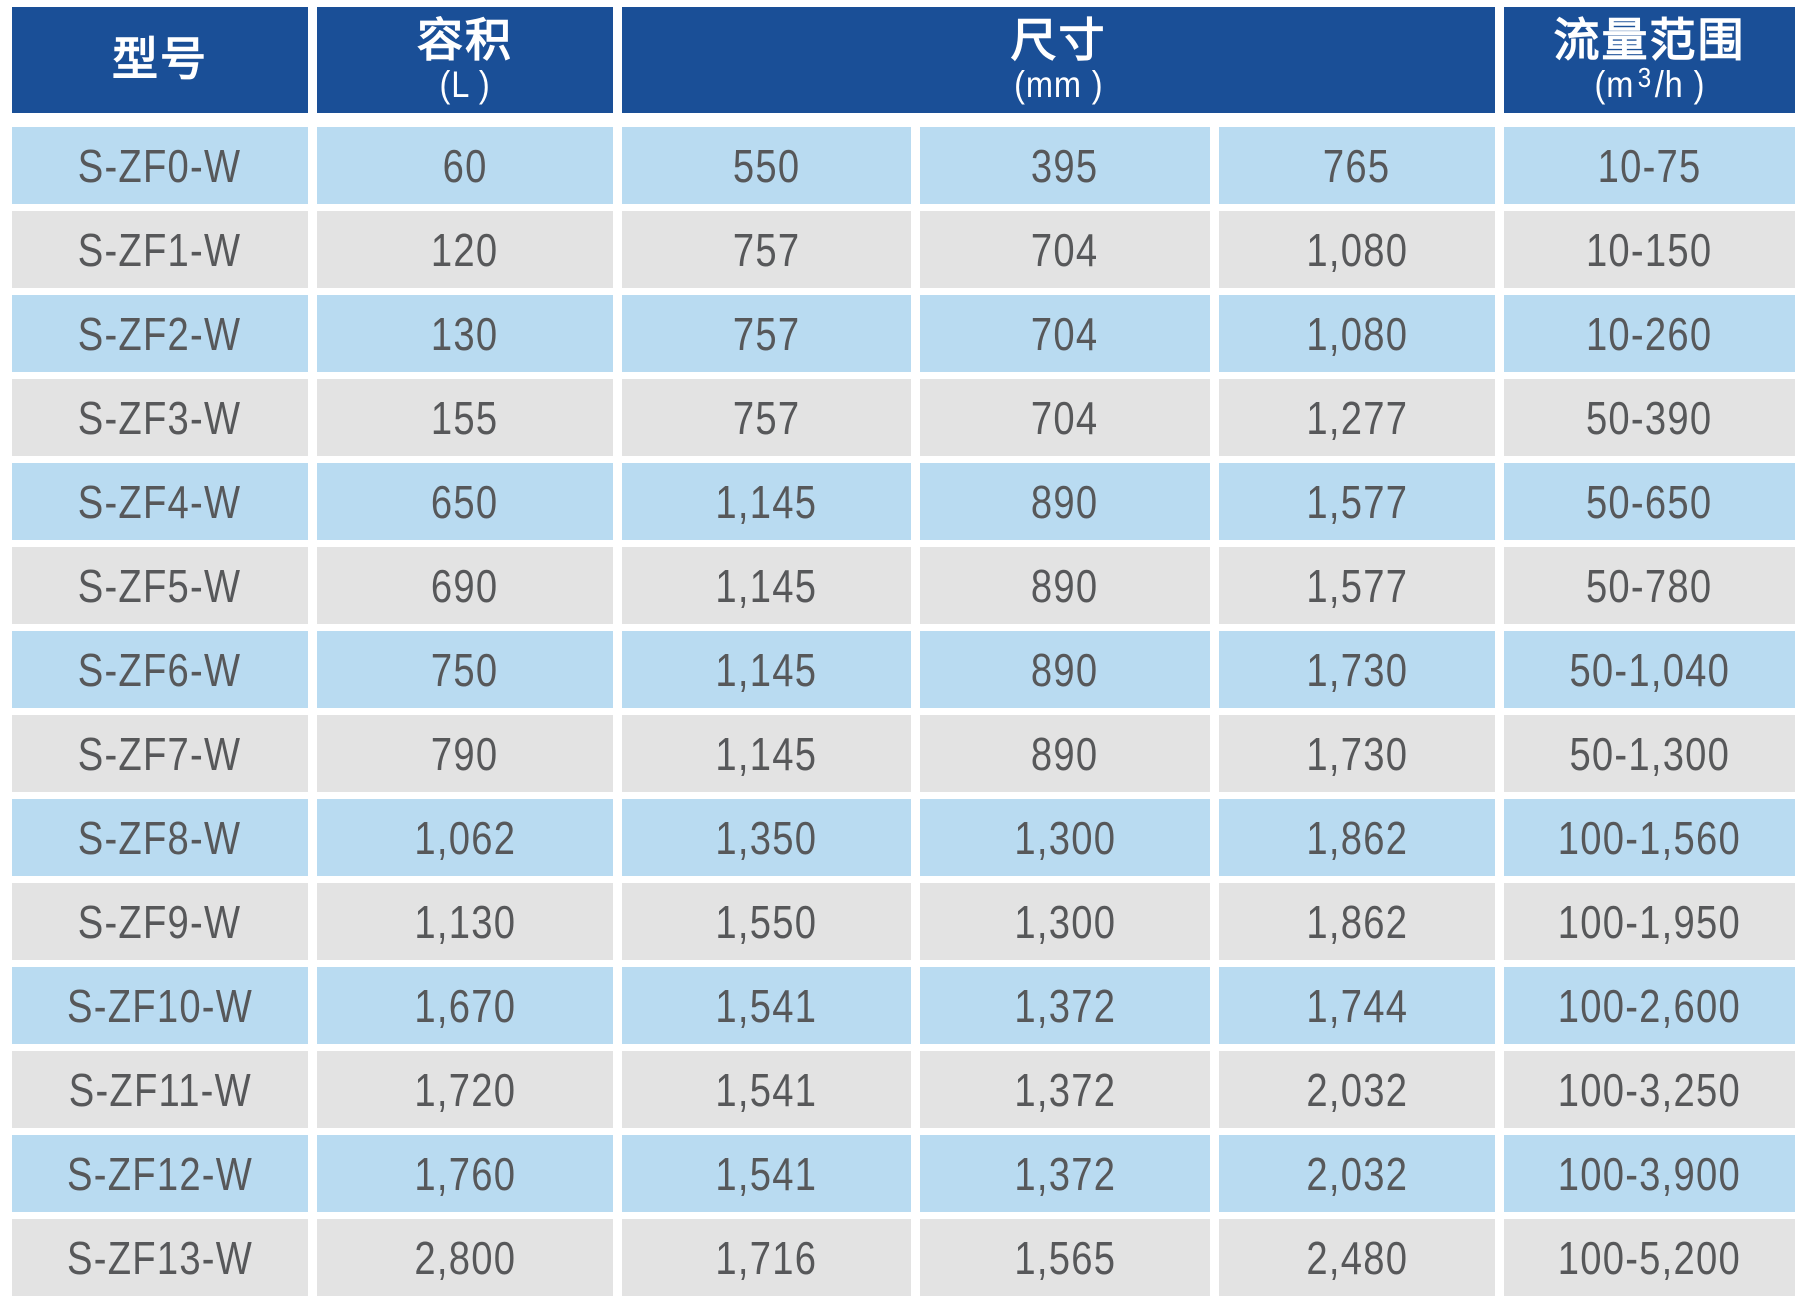  I want to click on model-cell: S-ZF6-W, so click(160, 669).